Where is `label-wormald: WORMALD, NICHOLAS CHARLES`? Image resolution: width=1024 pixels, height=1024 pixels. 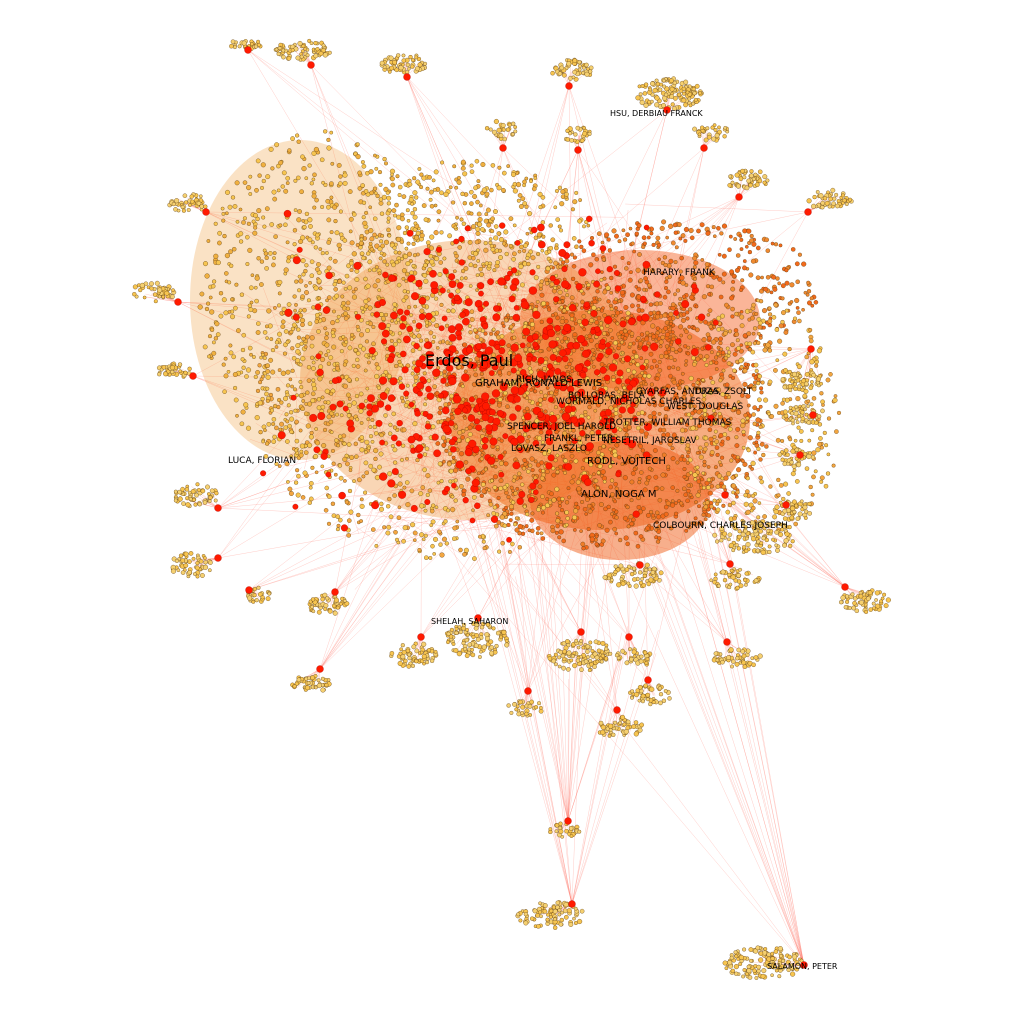 label-wormald: WORMALD, NICHOLAS CHARLES is located at coordinates (628, 402).